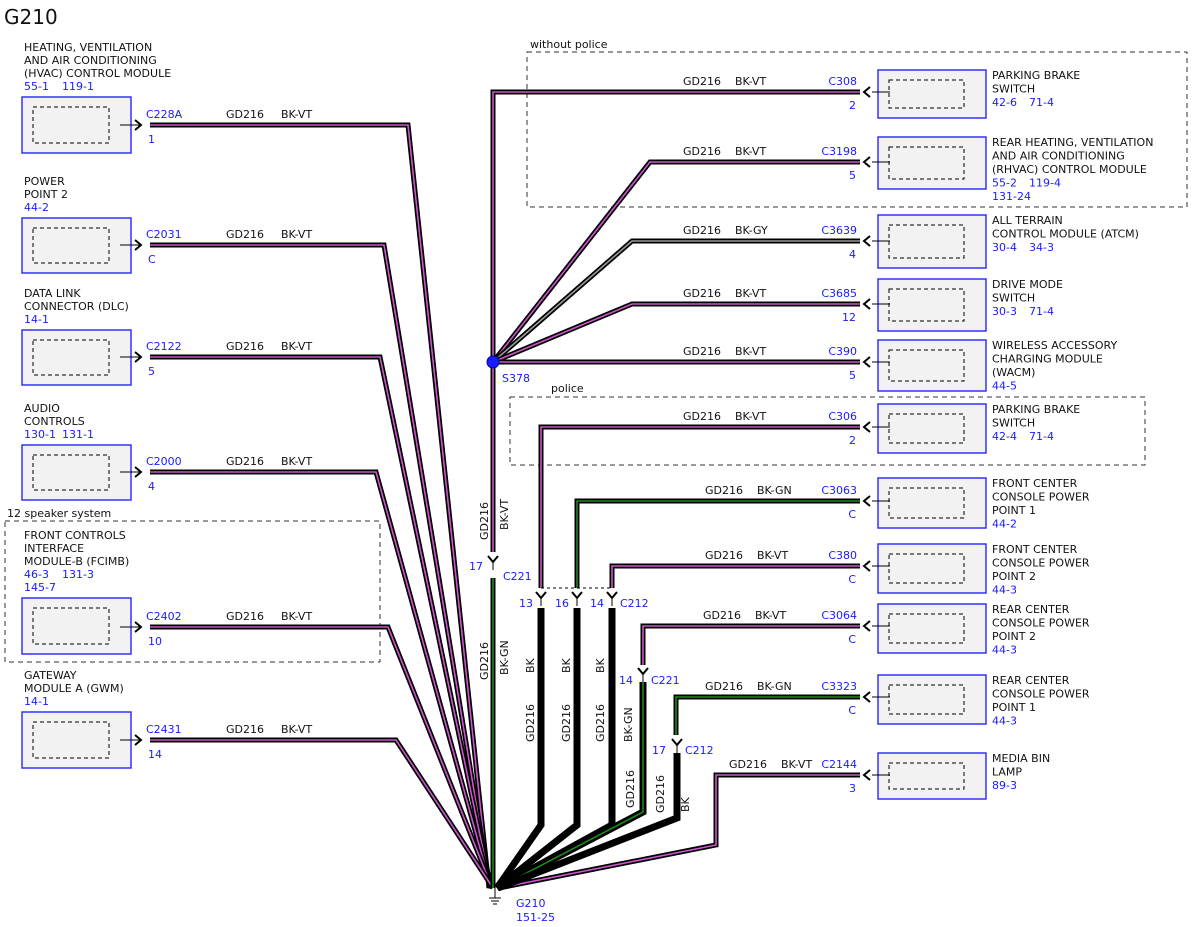  Describe the element at coordinates (78, 574) in the screenshot. I see `module-ref-link: 131-3` at that location.